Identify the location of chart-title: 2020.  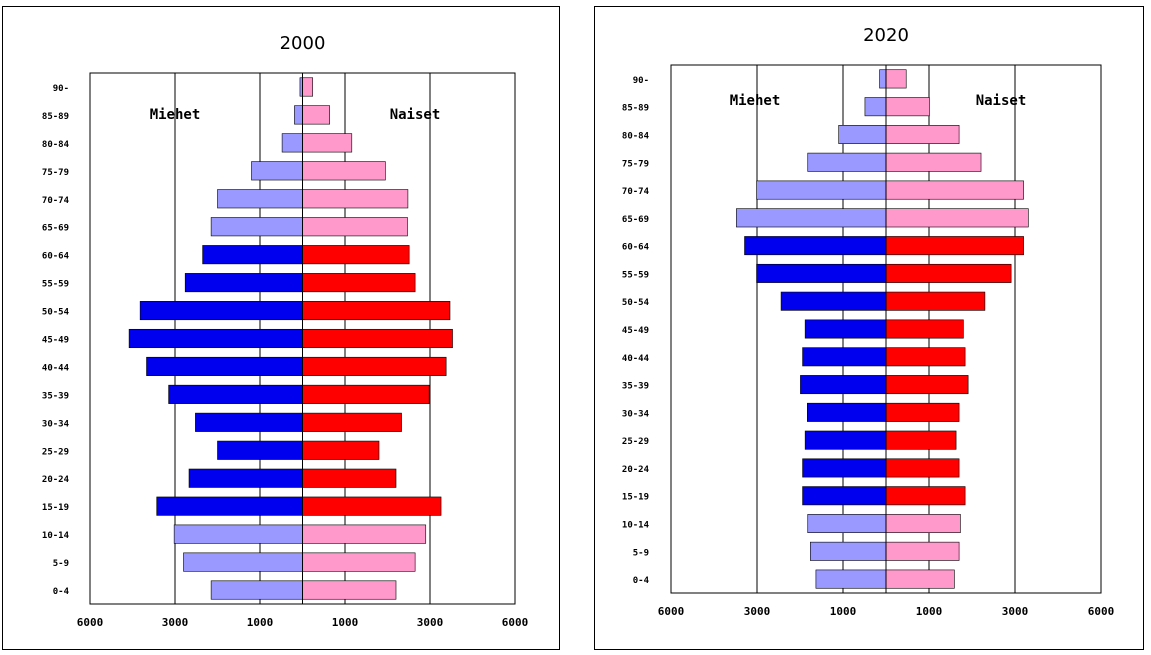
(886, 35).